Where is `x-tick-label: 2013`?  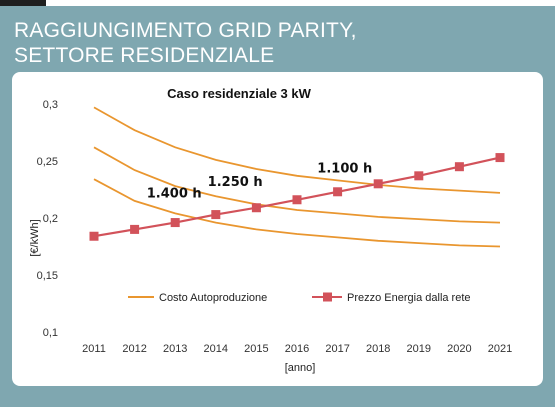 x-tick-label: 2013 is located at coordinates (175, 349).